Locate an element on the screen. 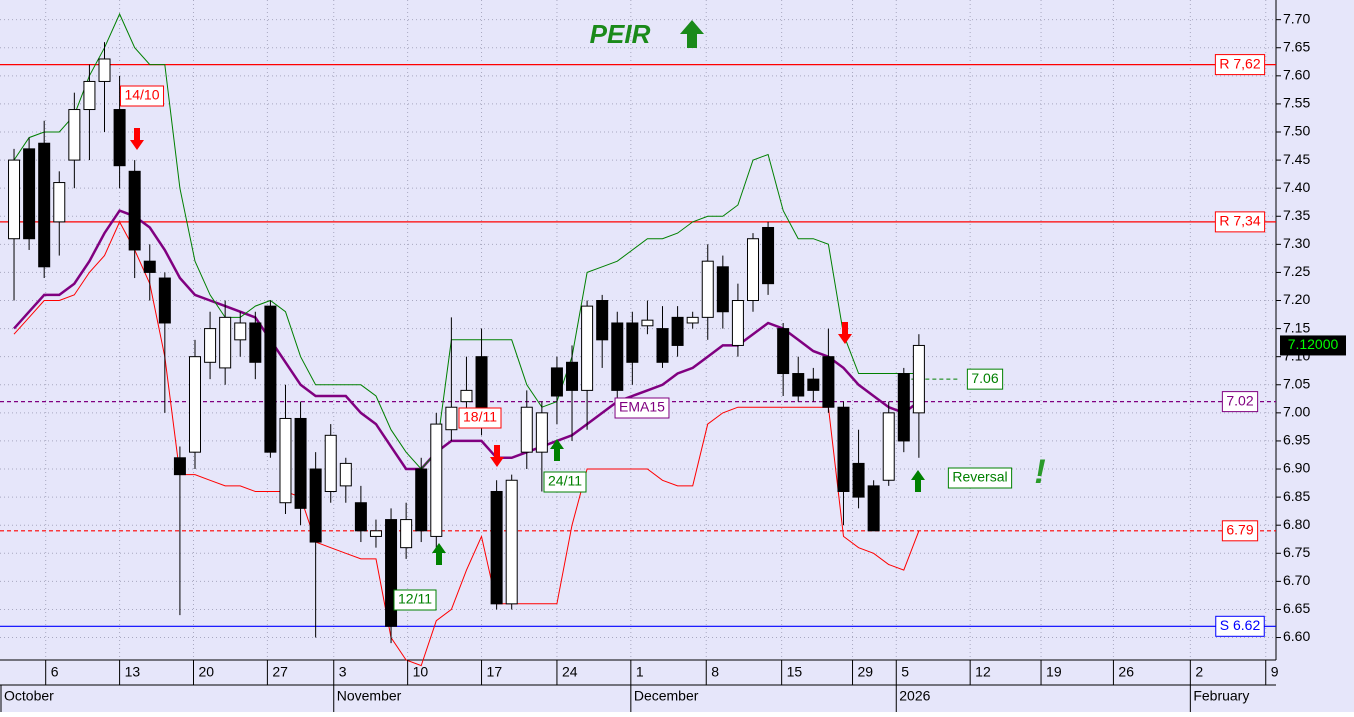  exclamation: ! is located at coordinates (1039, 472).